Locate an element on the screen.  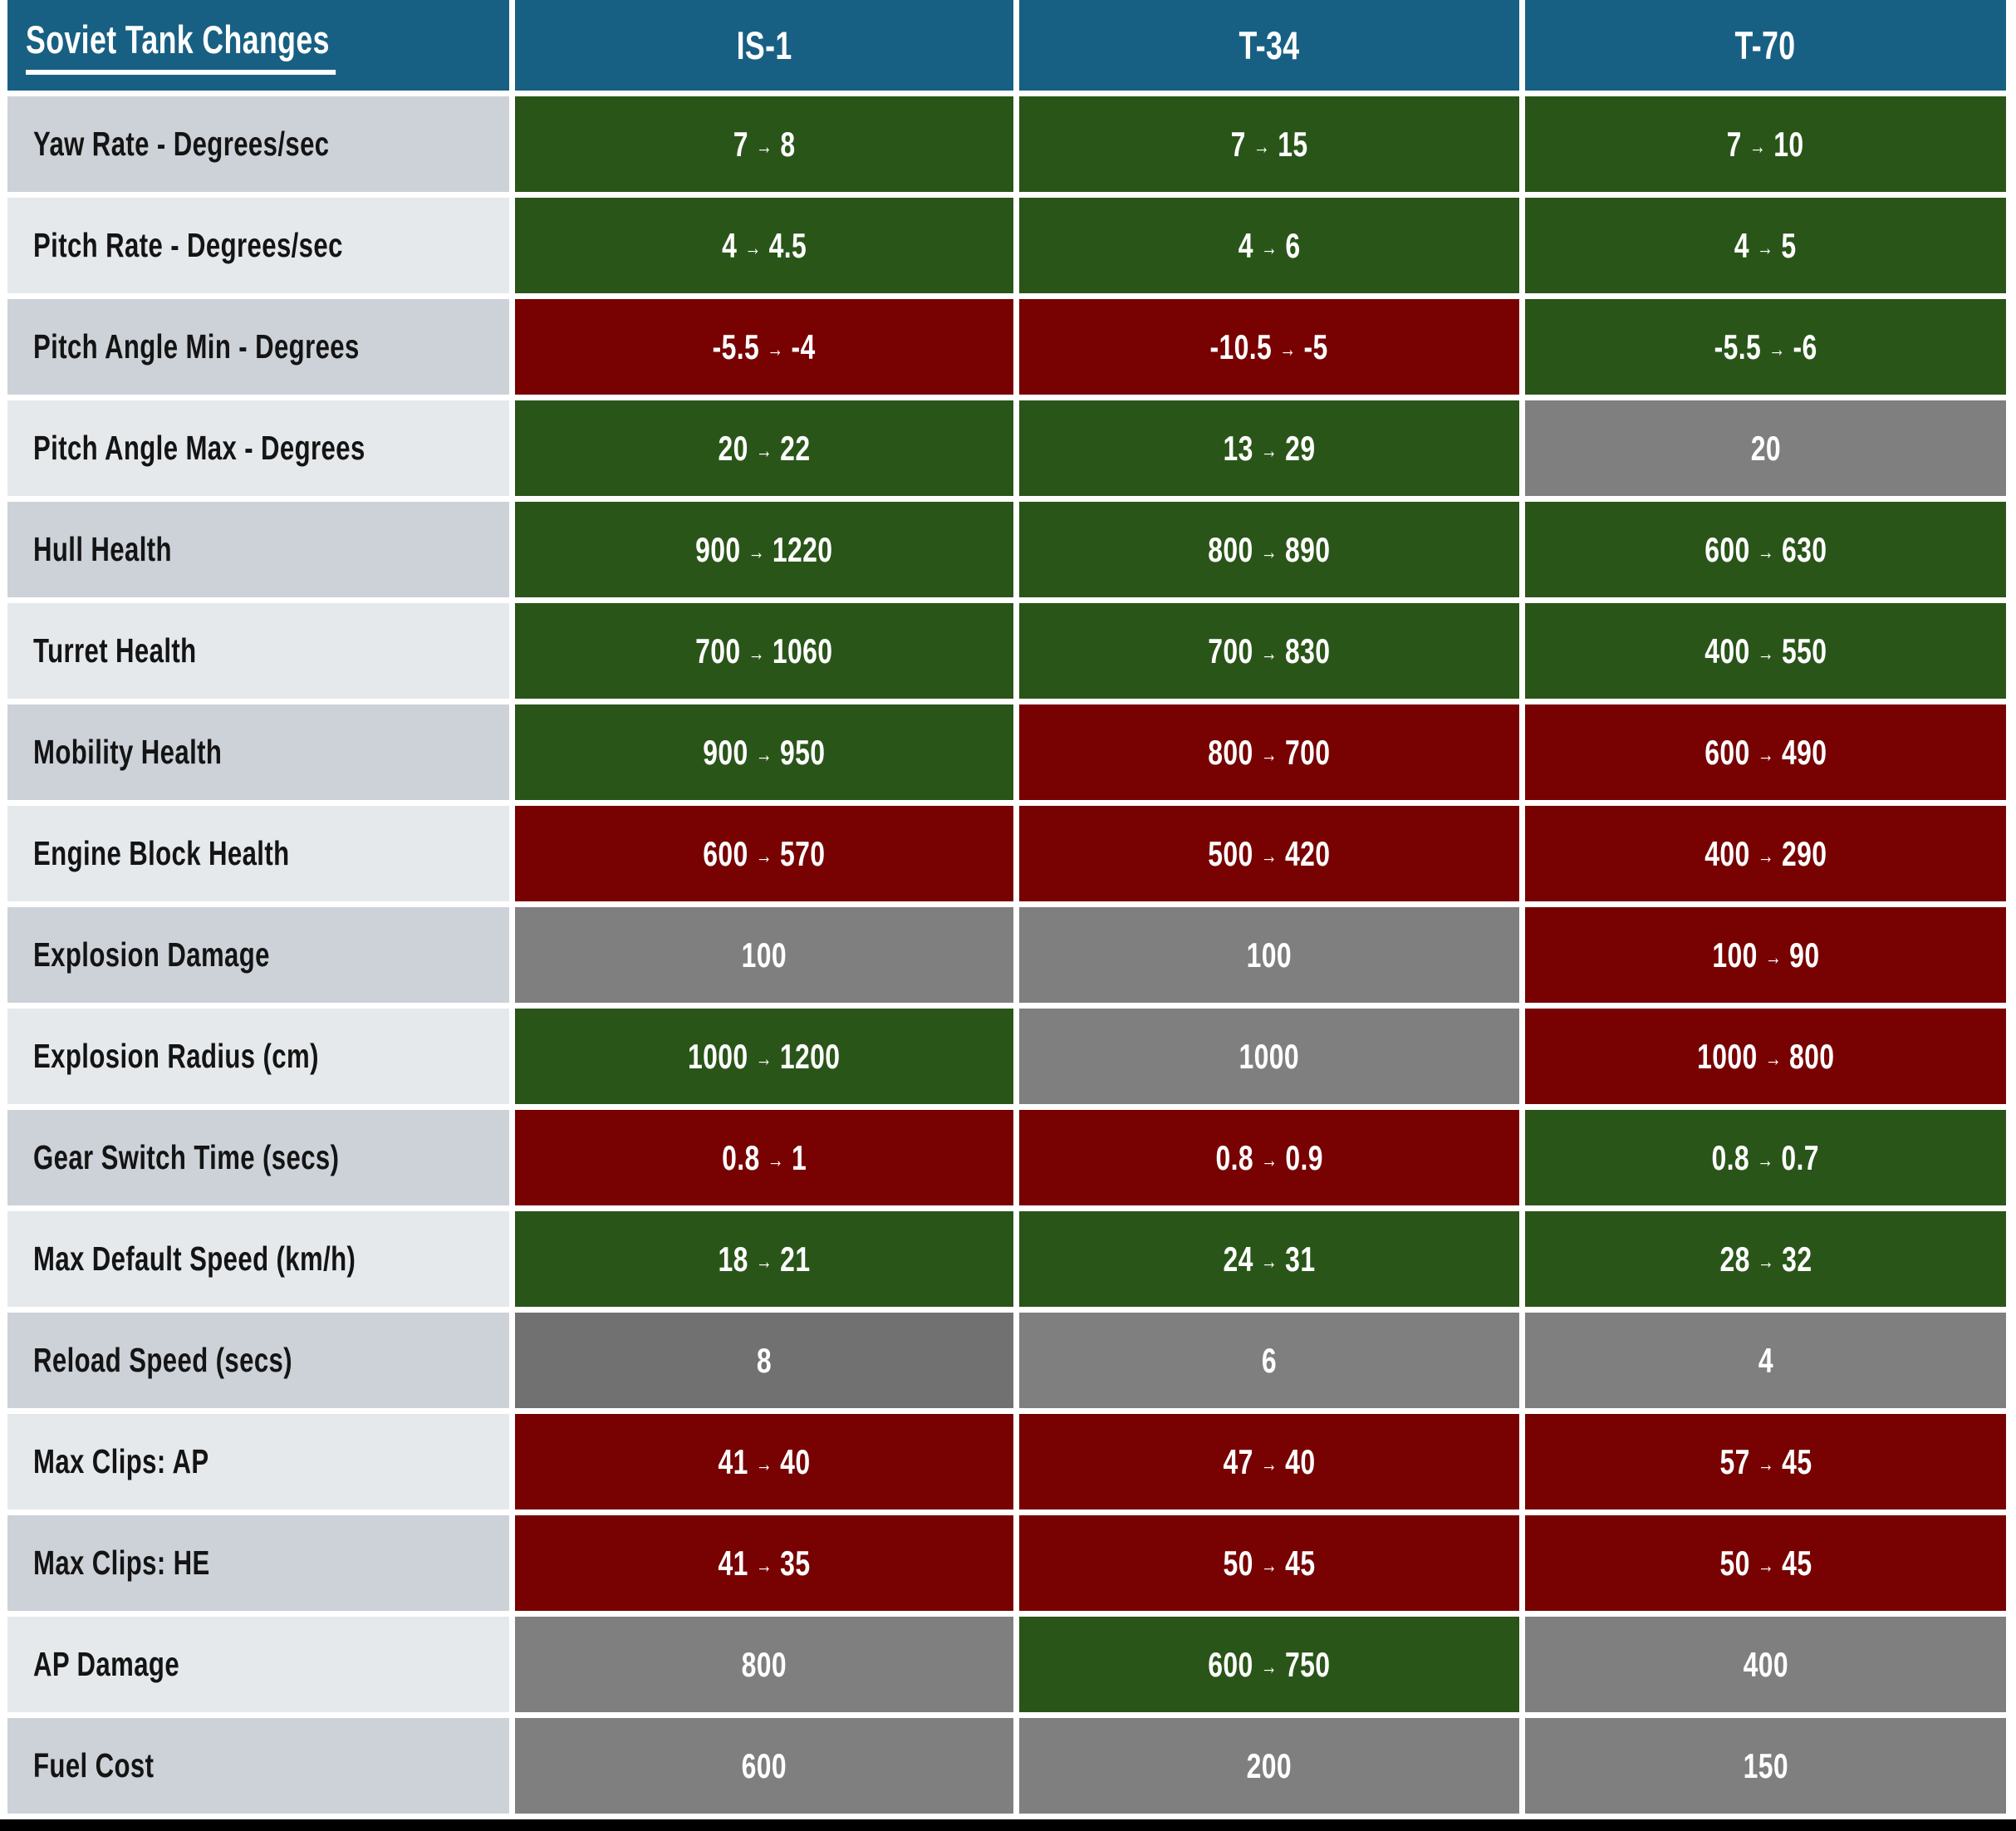
stat-cell-unchanged: 1000 is located at coordinates (1269, 1056).